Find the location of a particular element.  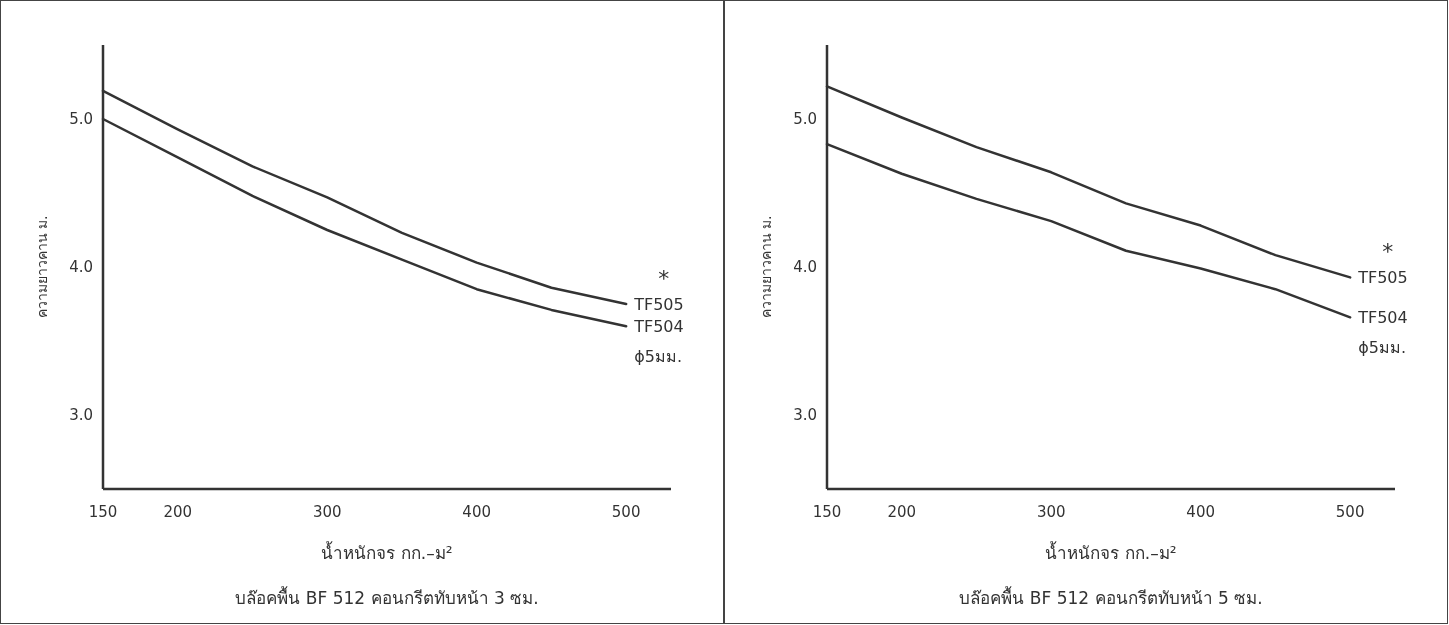

text: บล๊อคพื้น BF 512 คอนกรีตทับหน้า 3 ซม. is located at coordinates (387, 597).